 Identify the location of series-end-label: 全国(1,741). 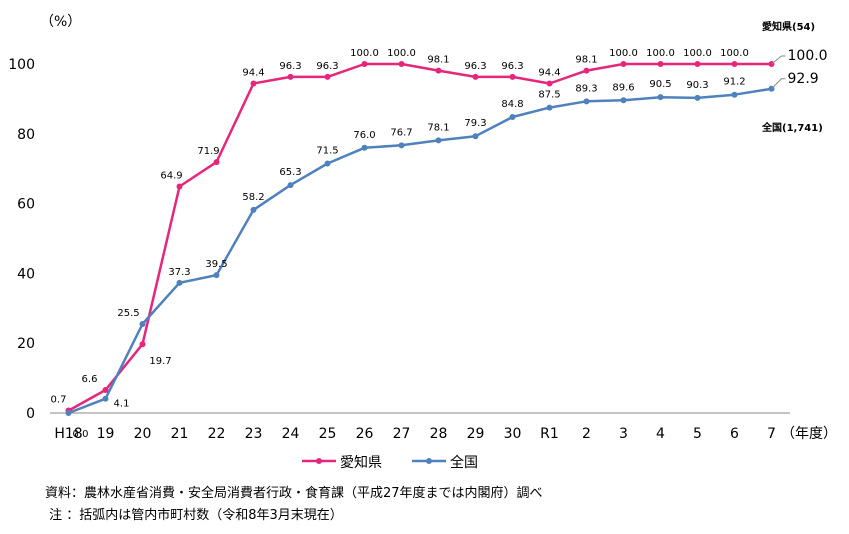
(792, 127).